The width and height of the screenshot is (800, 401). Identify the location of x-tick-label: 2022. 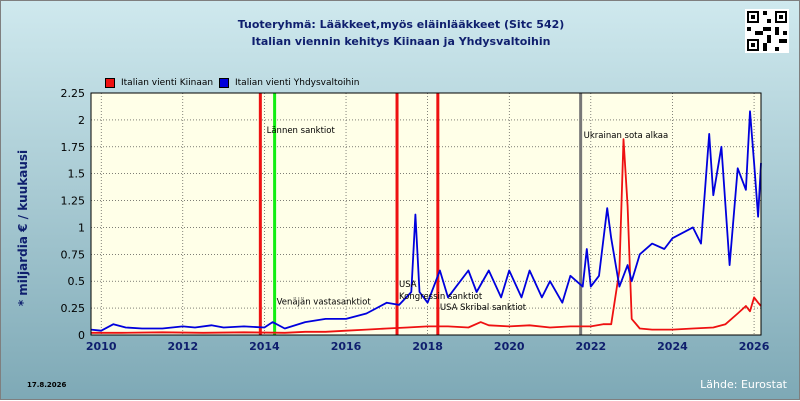
(591, 346).